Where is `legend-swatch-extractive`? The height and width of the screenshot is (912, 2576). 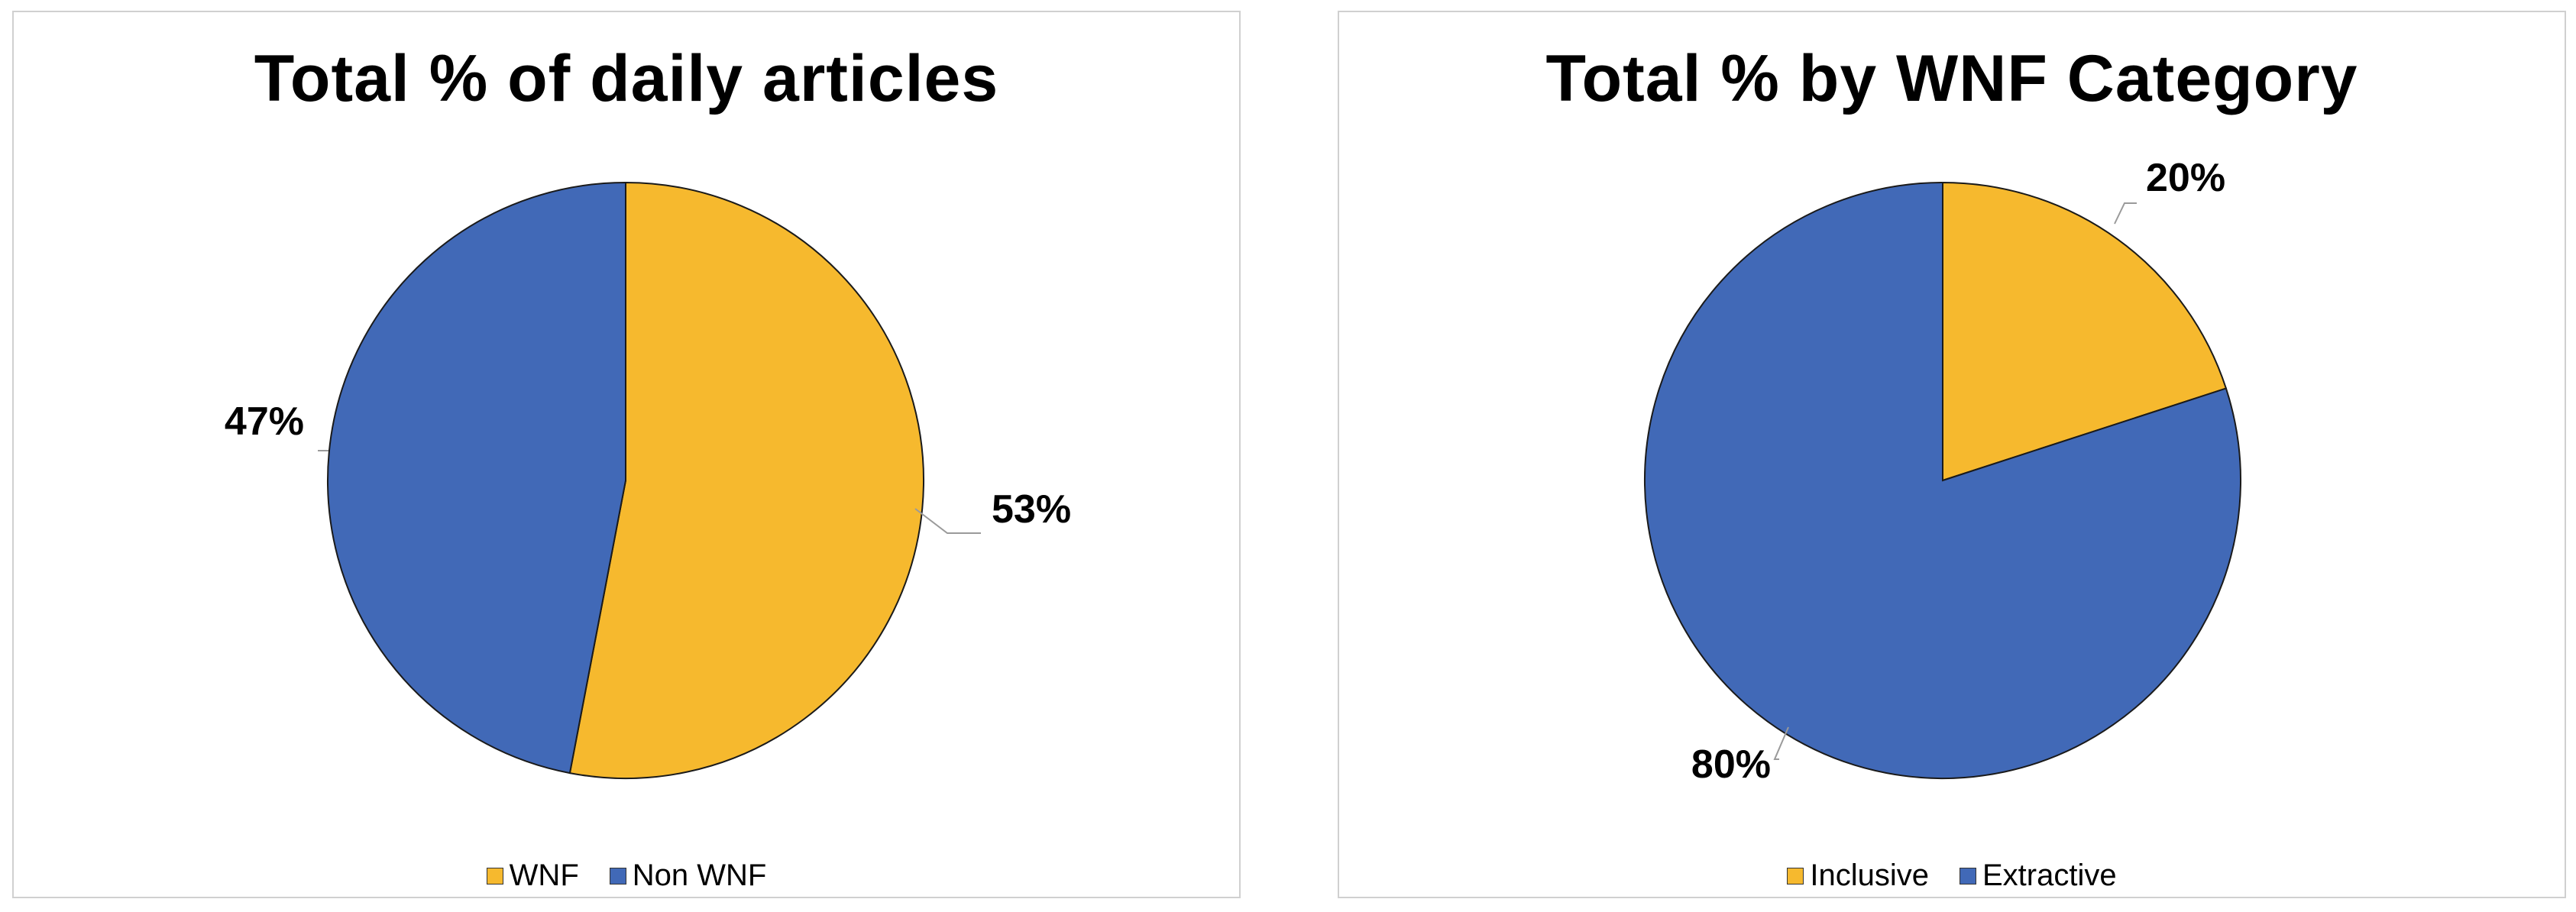 legend-swatch-extractive is located at coordinates (1968, 876).